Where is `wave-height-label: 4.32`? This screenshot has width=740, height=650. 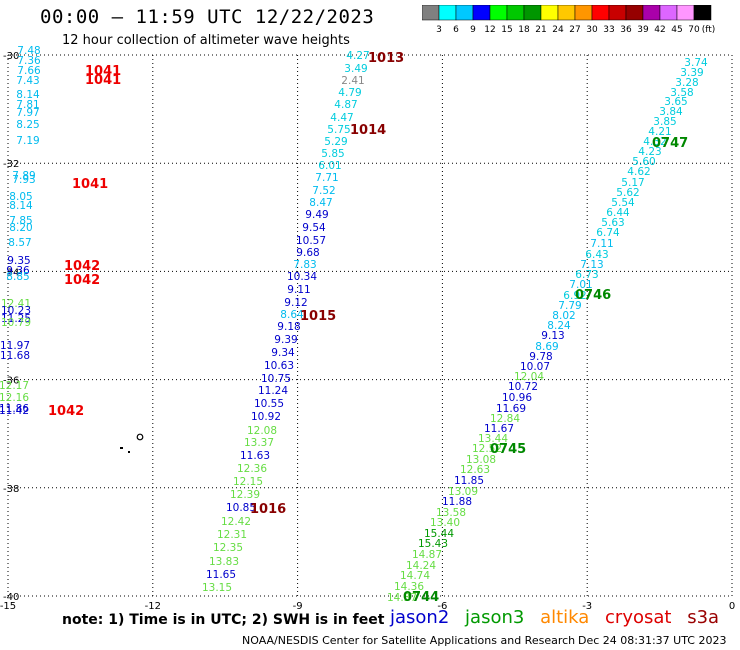
wave-height-label: 4.32 is located at coordinates (654, 142).